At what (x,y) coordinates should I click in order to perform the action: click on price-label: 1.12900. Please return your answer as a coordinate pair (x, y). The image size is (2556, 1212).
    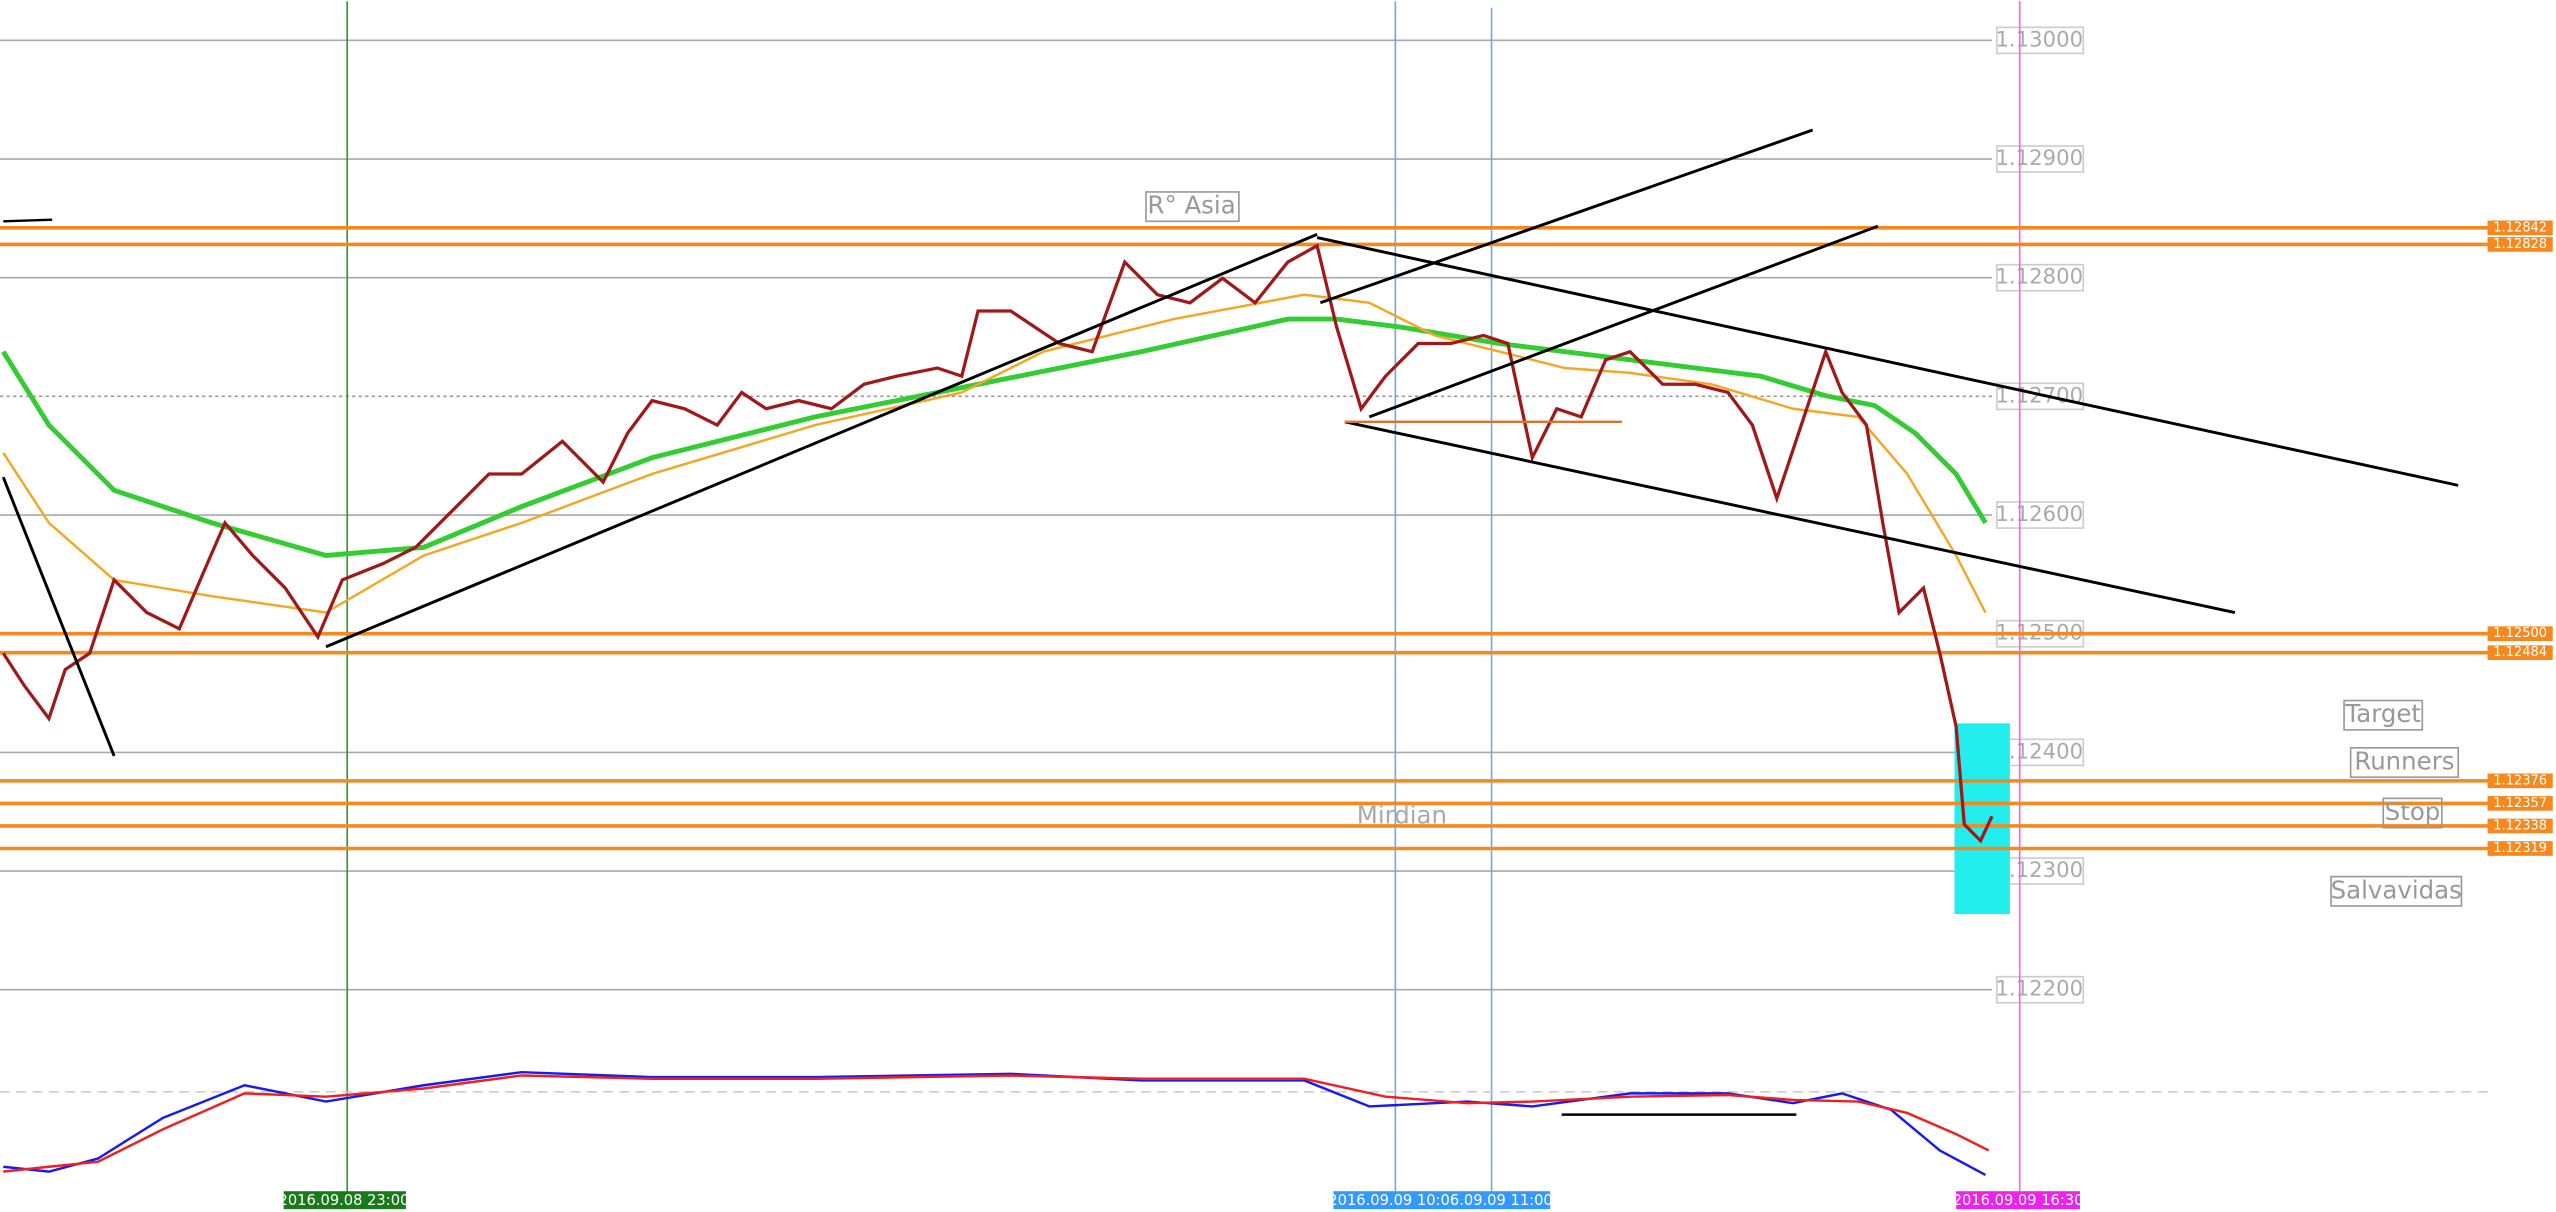
    Looking at the image, I should click on (2039, 157).